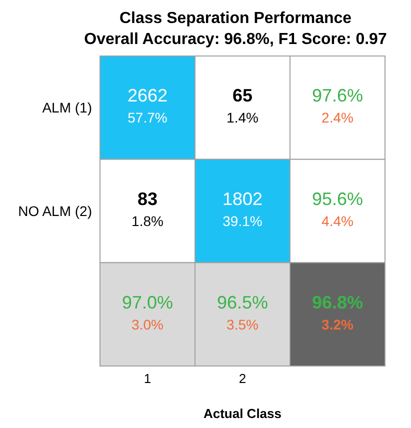 This screenshot has width=411, height=428. I want to click on data-label: 97.0%, so click(148, 302).